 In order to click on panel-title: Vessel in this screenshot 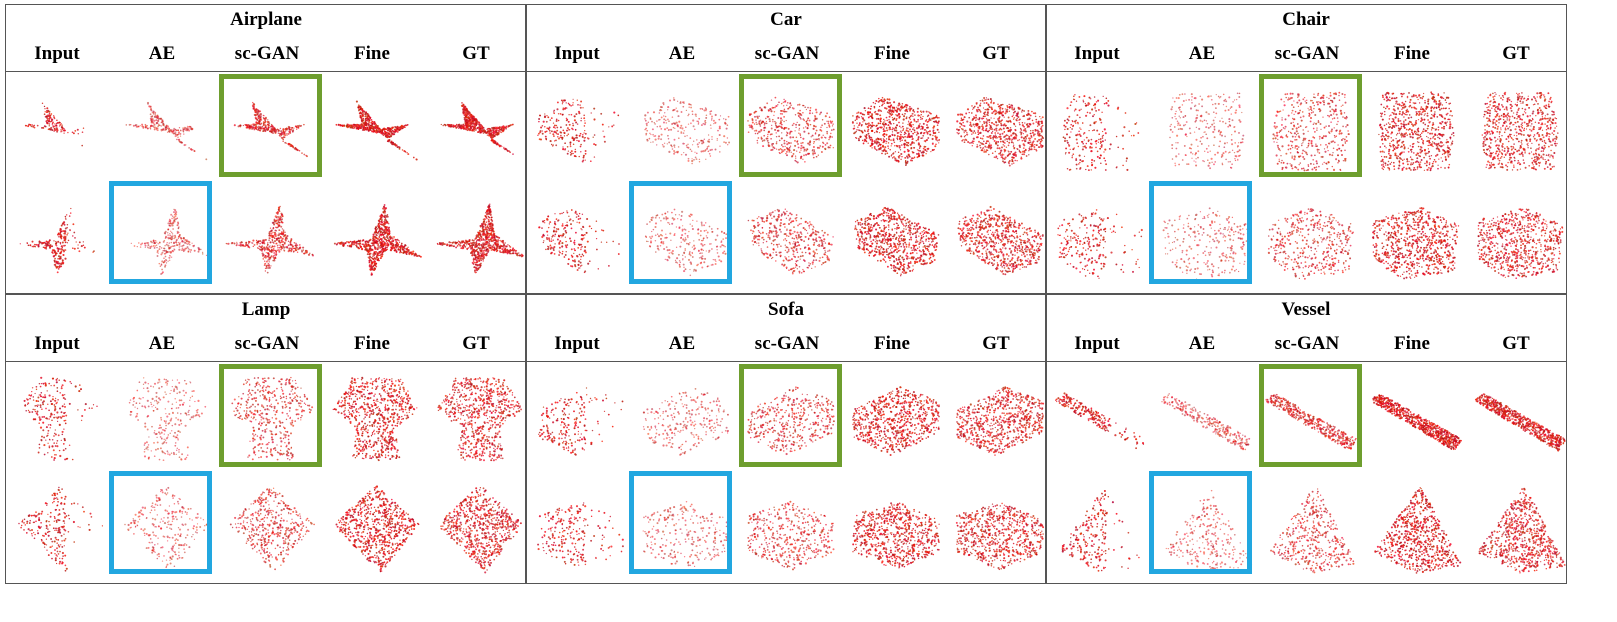, I will do `click(1306, 310)`.